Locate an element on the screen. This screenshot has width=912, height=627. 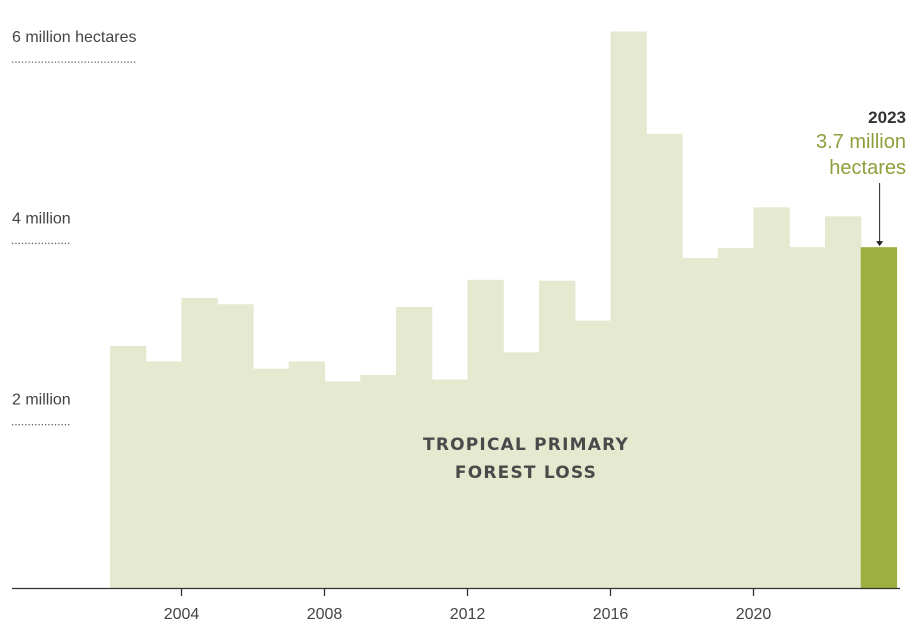
bar-2002 is located at coordinates (128, 466).